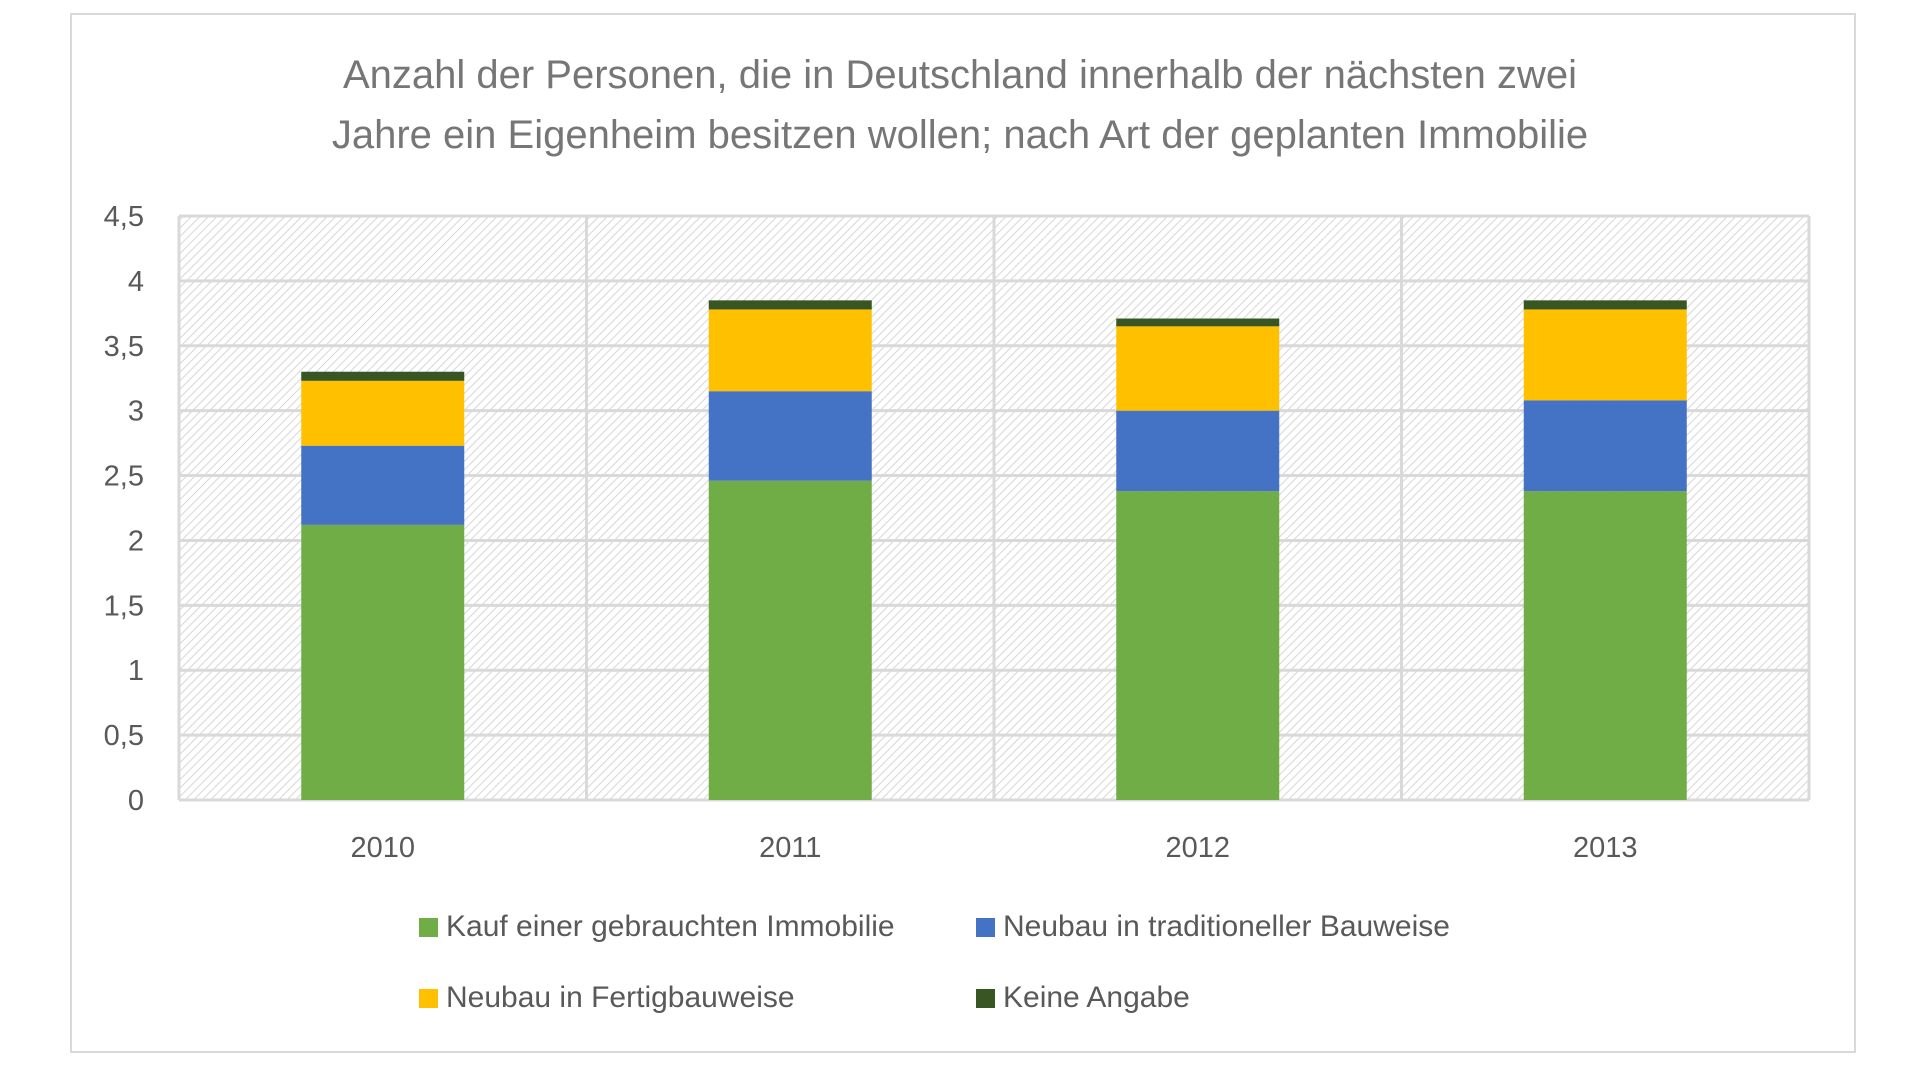 The width and height of the screenshot is (1920, 1080). I want to click on legend-item: Neubau in traditioneller Bauweise, so click(1213, 927).